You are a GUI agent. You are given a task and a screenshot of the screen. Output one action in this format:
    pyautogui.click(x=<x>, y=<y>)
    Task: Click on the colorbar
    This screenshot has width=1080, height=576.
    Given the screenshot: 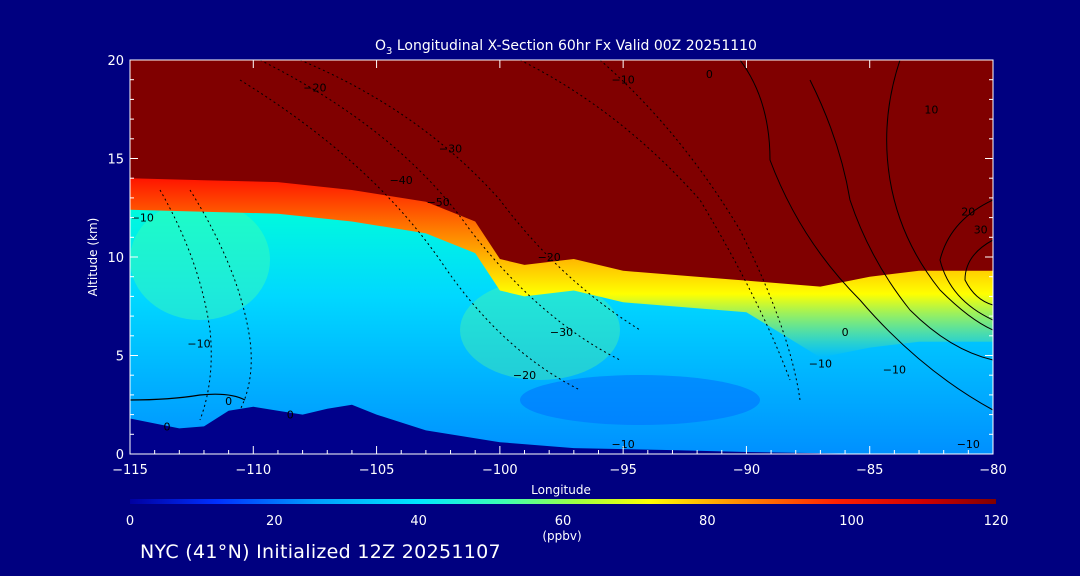 What is the action you would take?
    pyautogui.click(x=563, y=501)
    